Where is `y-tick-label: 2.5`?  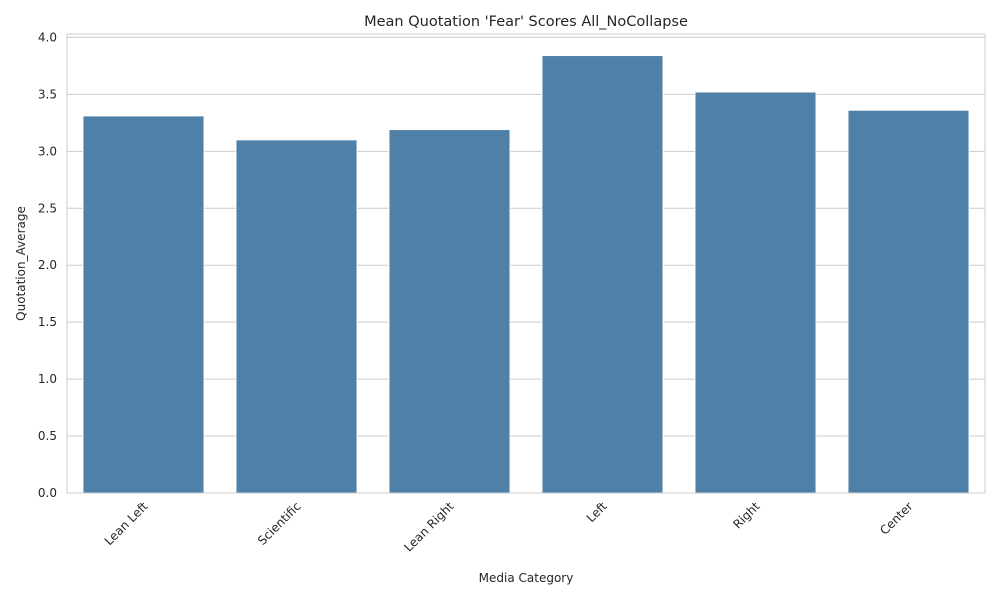 y-tick-label: 2.5 is located at coordinates (47, 208).